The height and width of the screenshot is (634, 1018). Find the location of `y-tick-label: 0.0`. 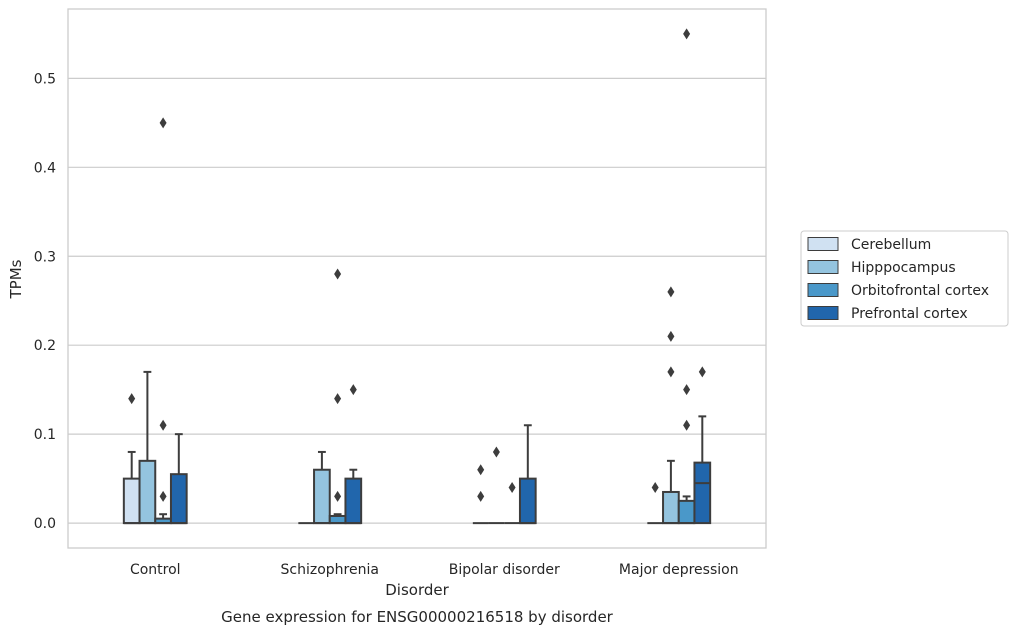

y-tick-label: 0.0 is located at coordinates (45, 524).